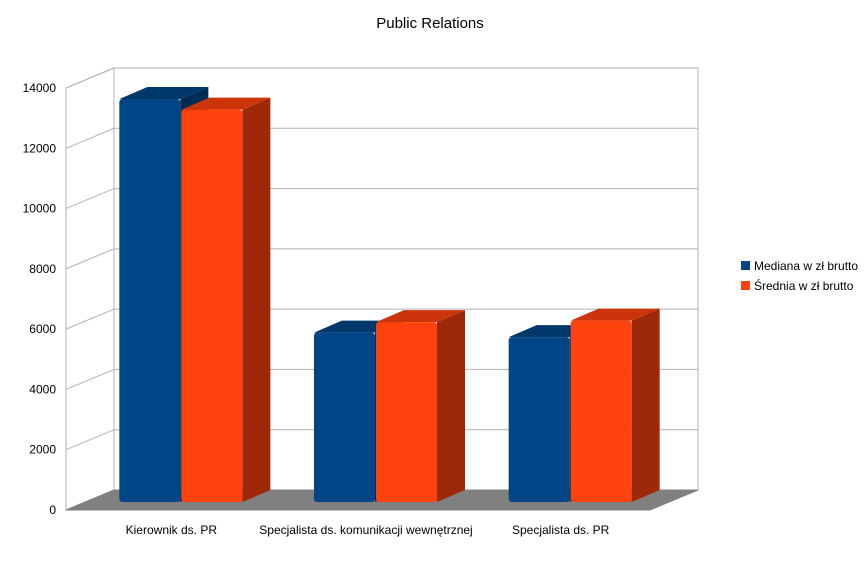 The width and height of the screenshot is (868, 564). What do you see at coordinates (561, 530) in the screenshot?
I see `x-tick-label: Specjalista ds. PR` at bounding box center [561, 530].